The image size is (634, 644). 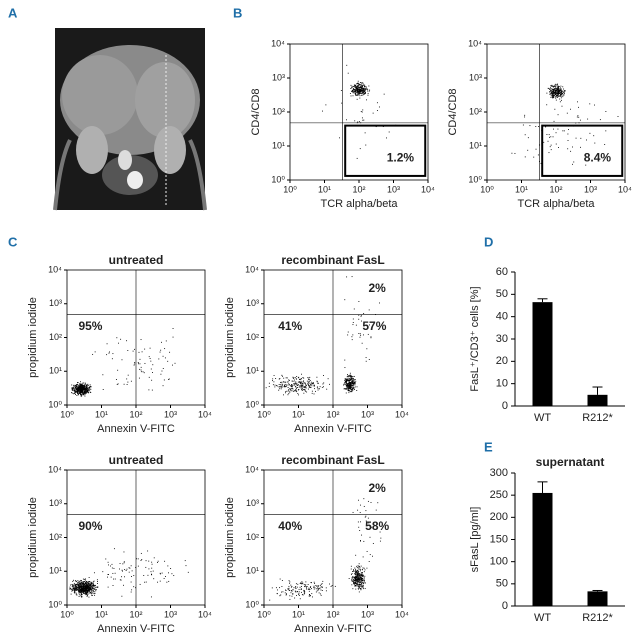 What do you see at coordinates (55, 604) in the screenshot?
I see `y-tick-label: 10⁰` at bounding box center [55, 604].